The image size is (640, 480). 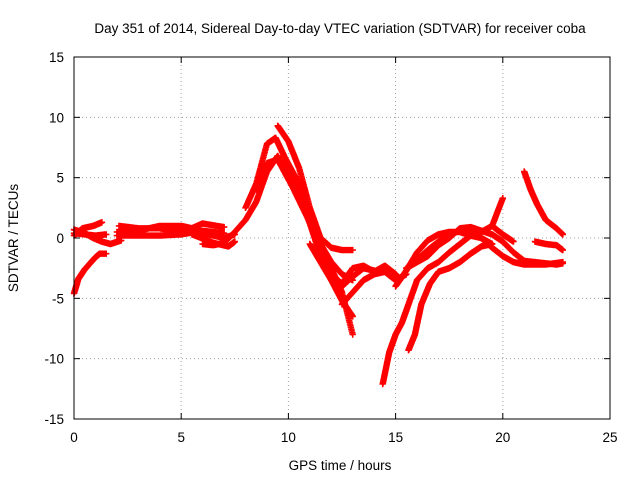 I want to click on series-track-w, so click(x=548, y=246).